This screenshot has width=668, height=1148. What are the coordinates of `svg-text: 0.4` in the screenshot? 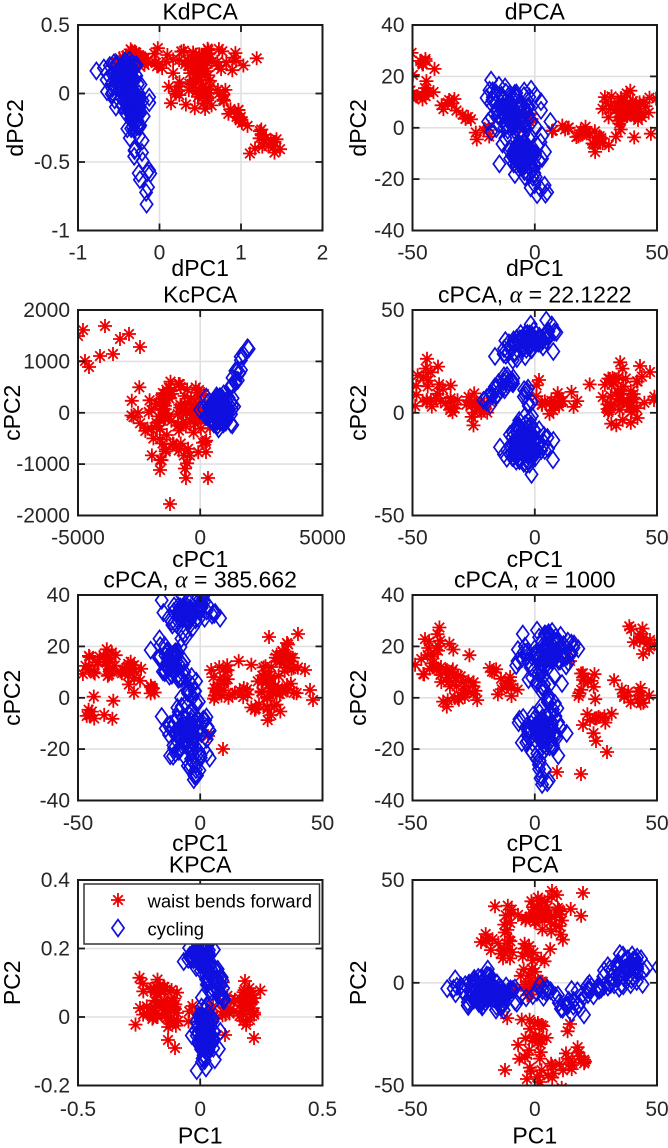 It's located at (56, 880).